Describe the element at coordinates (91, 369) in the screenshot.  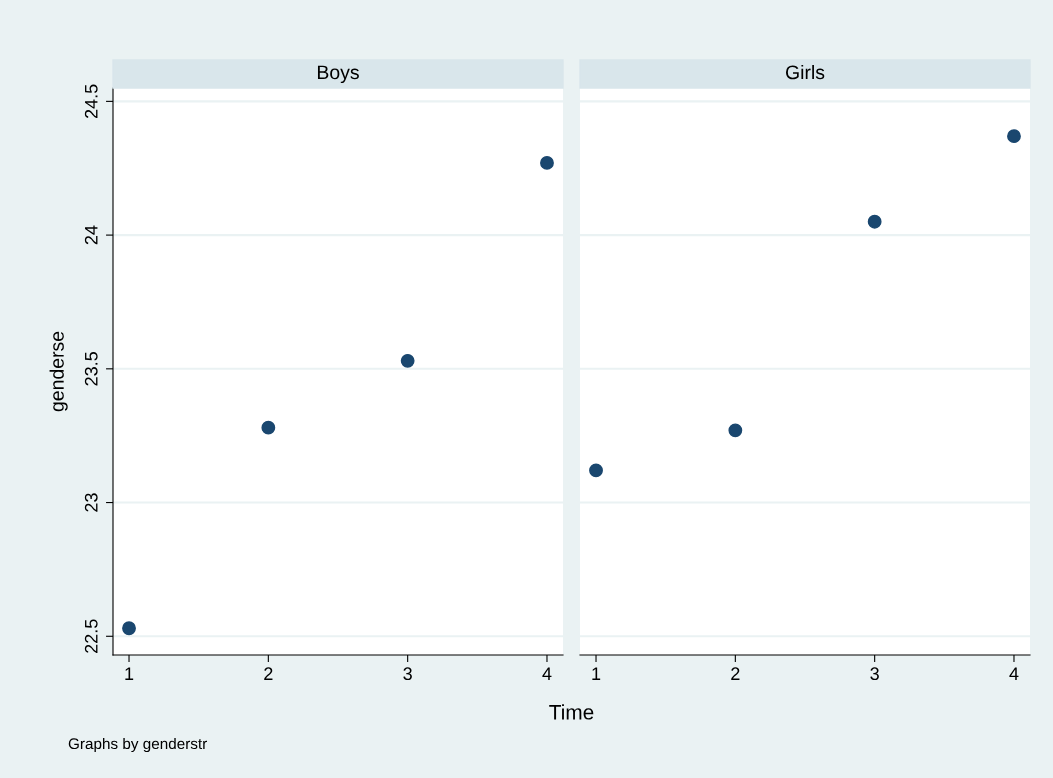
I see `y-tick-label: 23.5` at that location.